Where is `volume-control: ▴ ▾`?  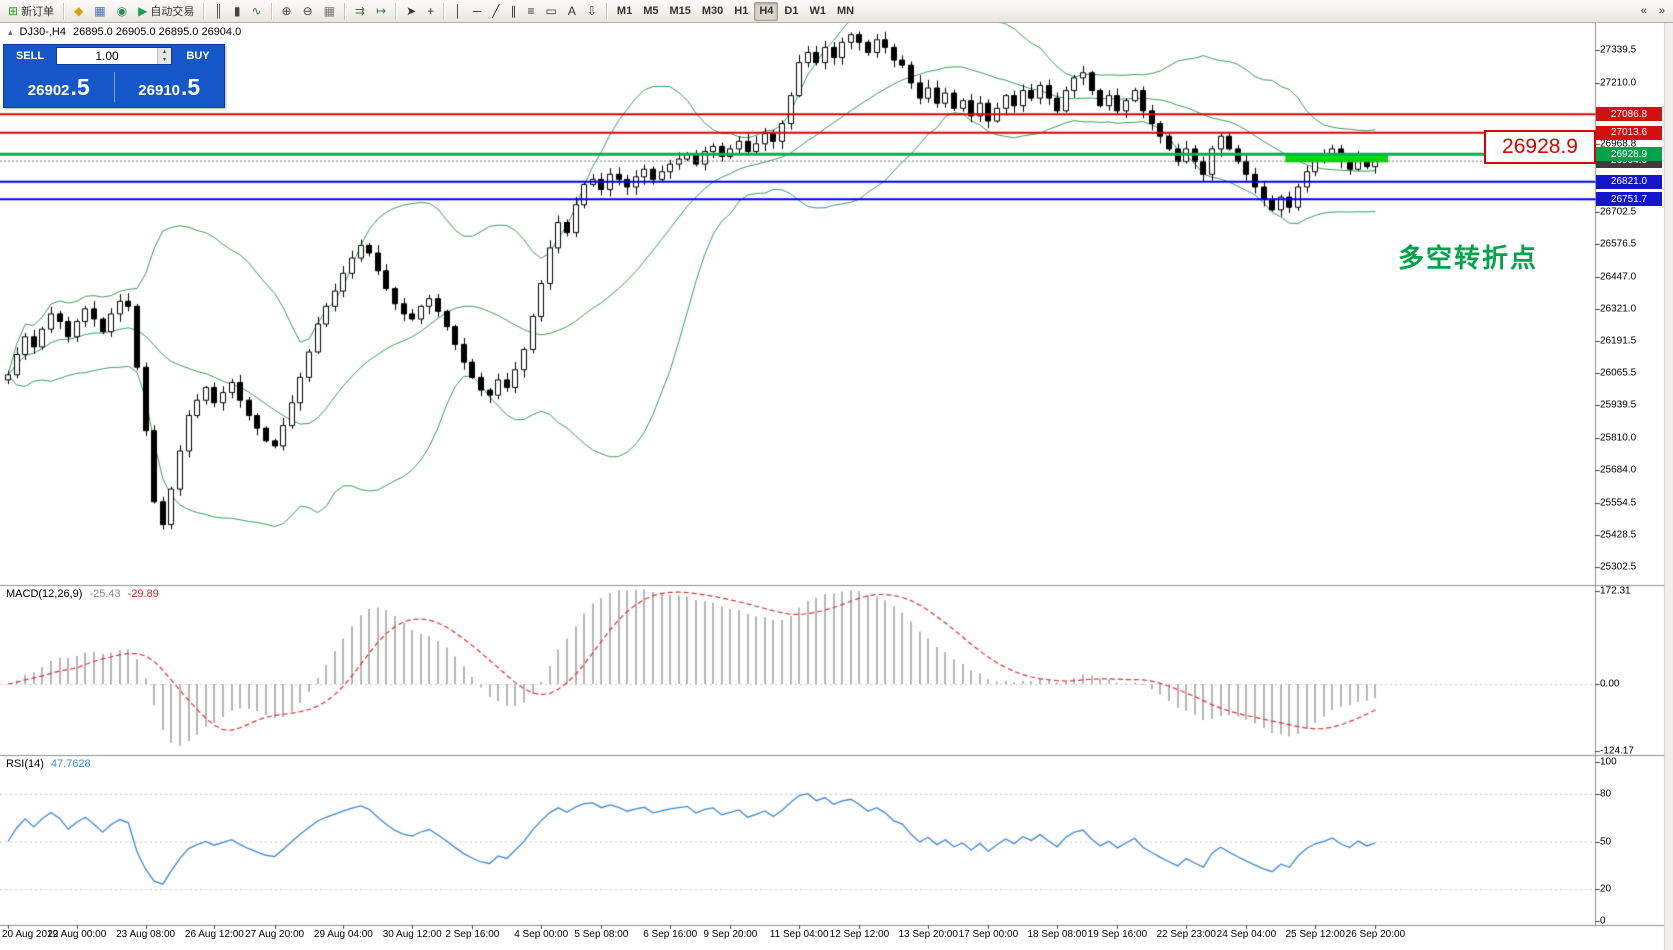 volume-control: ▴ ▾ is located at coordinates (114, 56).